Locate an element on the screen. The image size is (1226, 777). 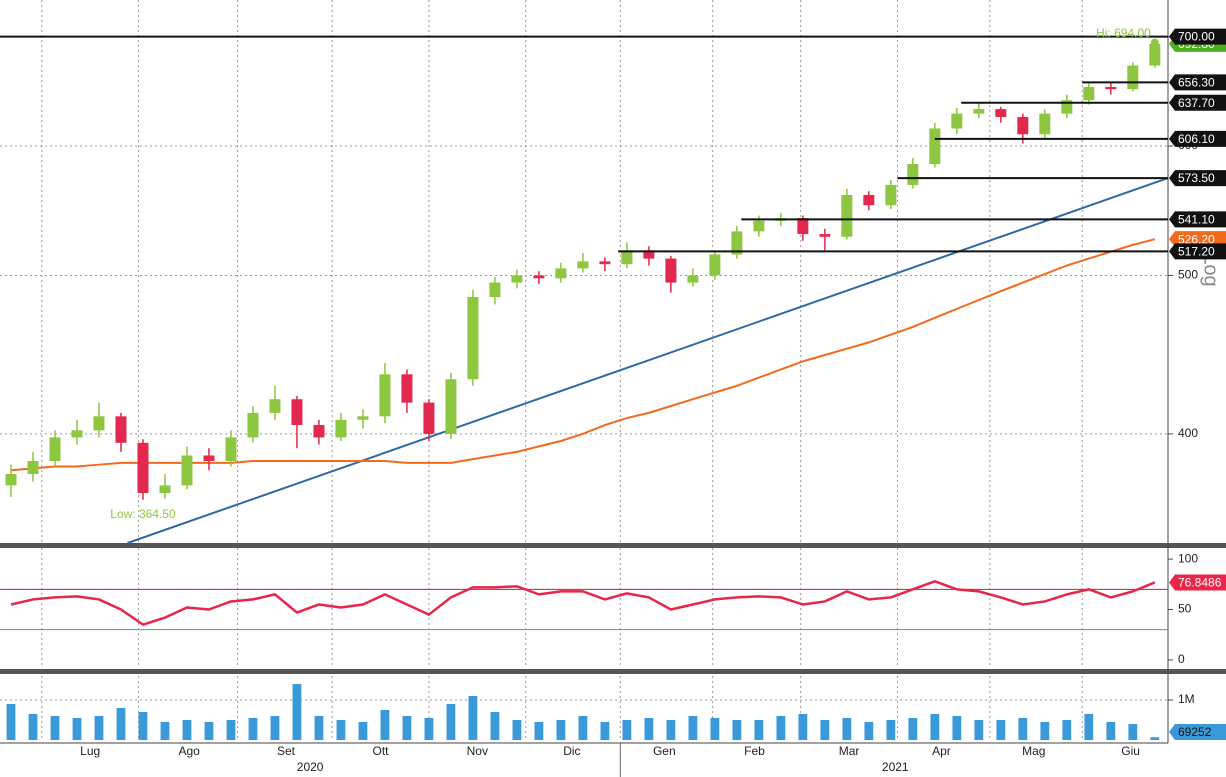
x-tick-label: Dic is located at coordinates (571, 751).